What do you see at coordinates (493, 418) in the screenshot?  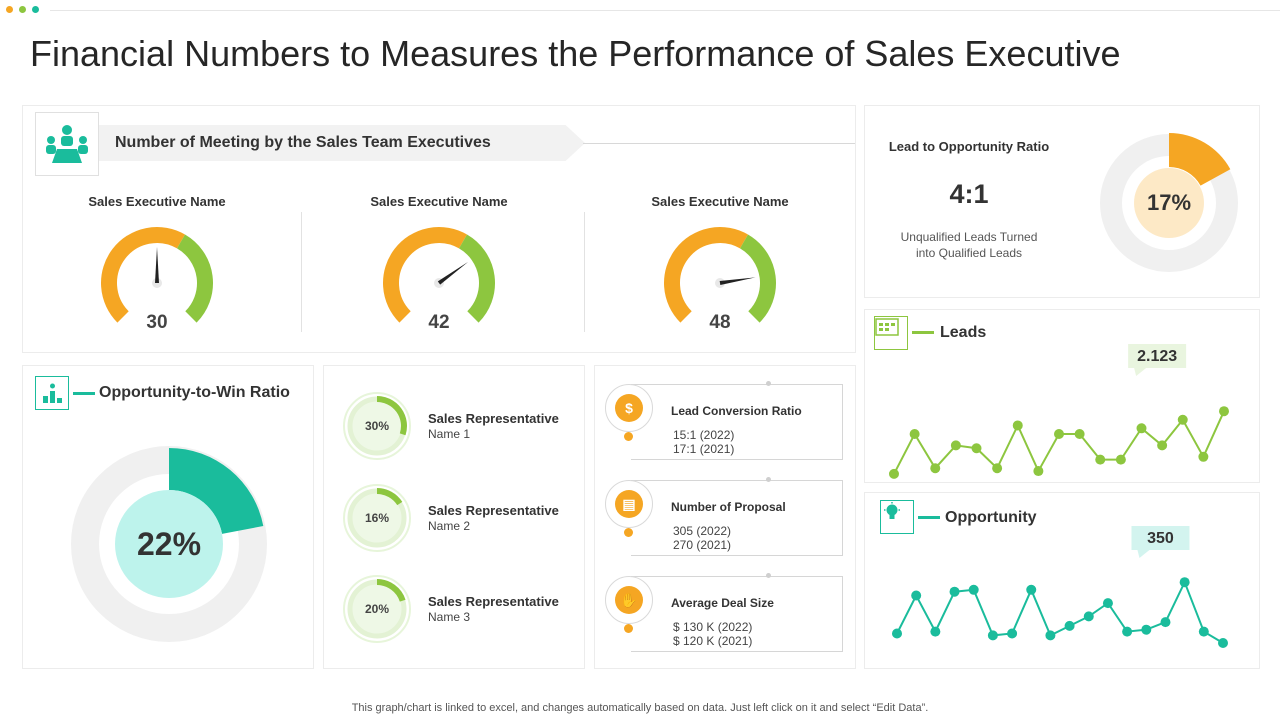 I see `representative-1-line1: Sales Representative` at bounding box center [493, 418].